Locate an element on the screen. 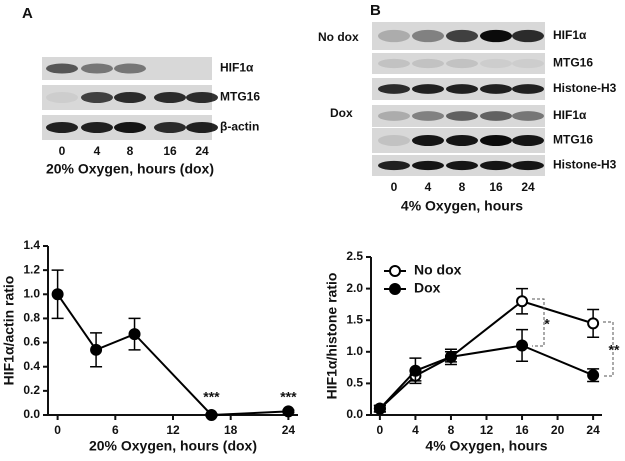 This screenshot has width=625, height=461. x-tick-label: 6 is located at coordinates (115, 430).